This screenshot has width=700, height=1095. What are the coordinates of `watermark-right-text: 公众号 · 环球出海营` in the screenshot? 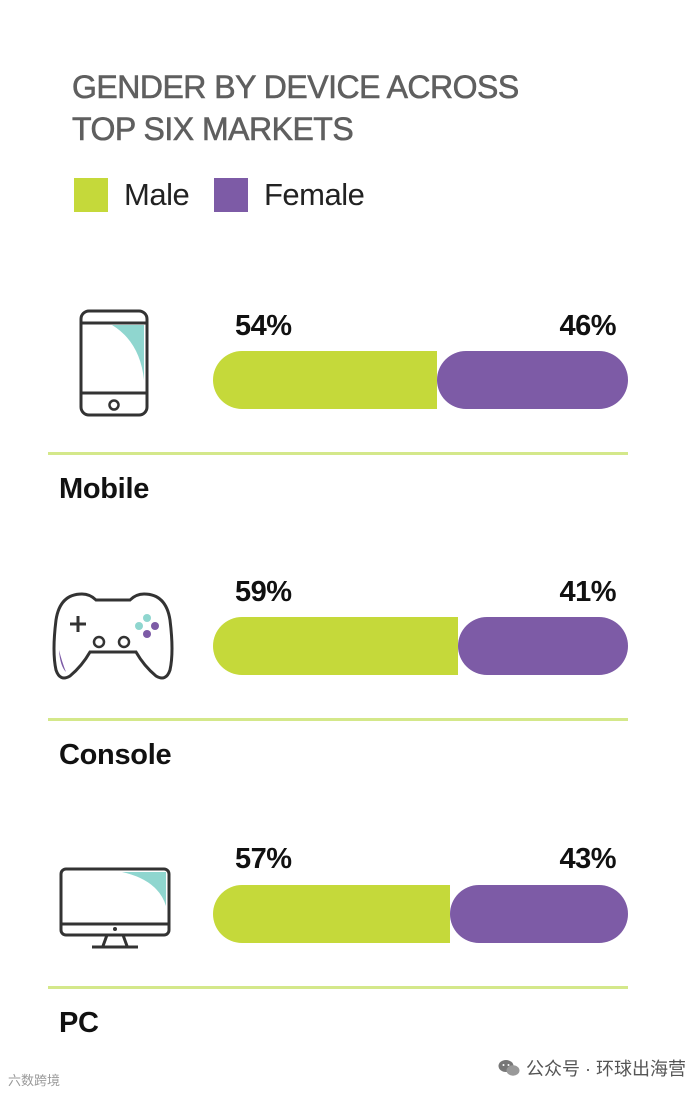 It's located at (606, 1069).